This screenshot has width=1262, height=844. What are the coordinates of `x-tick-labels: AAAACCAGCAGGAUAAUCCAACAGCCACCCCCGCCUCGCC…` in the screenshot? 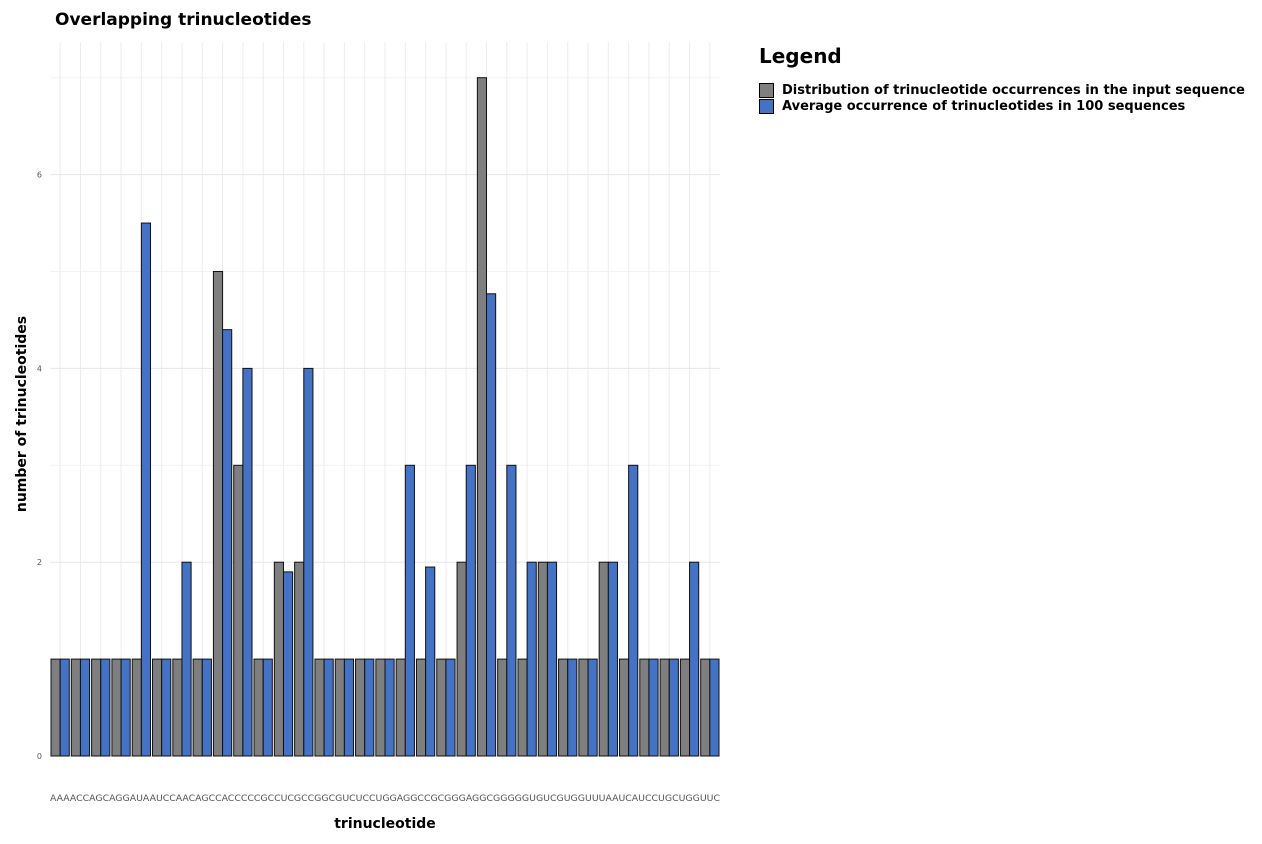 It's located at (385, 799).